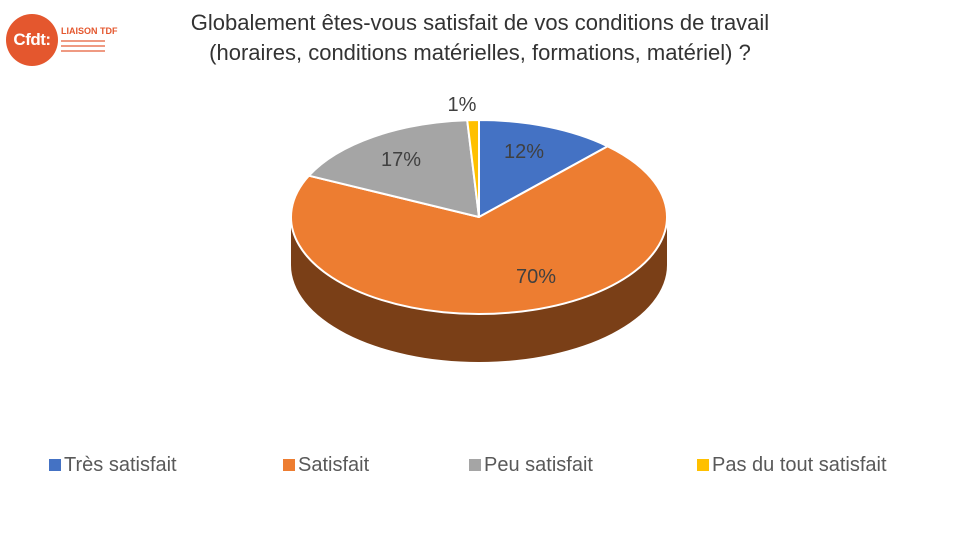  What do you see at coordinates (543, 168) in the screenshot?
I see `pie-slice-tres-satisfait` at bounding box center [543, 168].